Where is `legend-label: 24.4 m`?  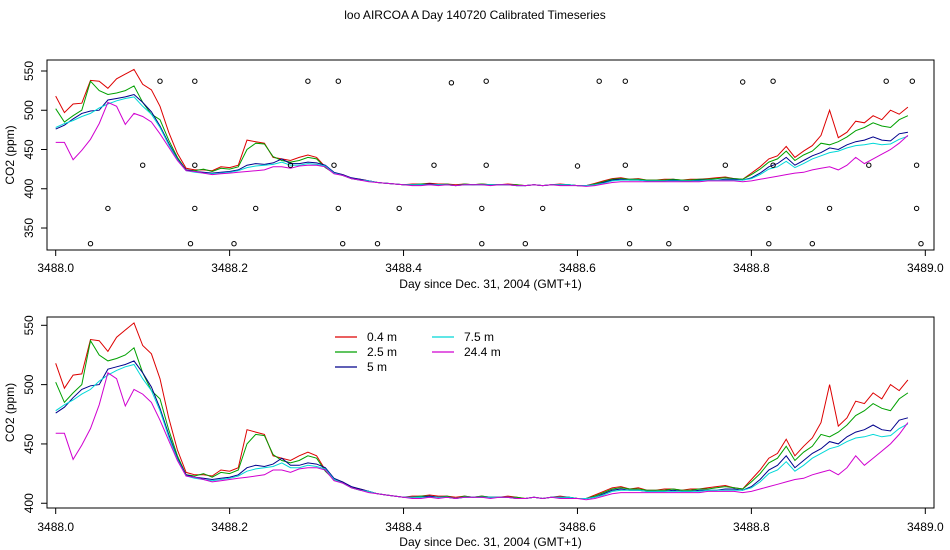
legend-label: 24.4 m is located at coordinates (482, 352).